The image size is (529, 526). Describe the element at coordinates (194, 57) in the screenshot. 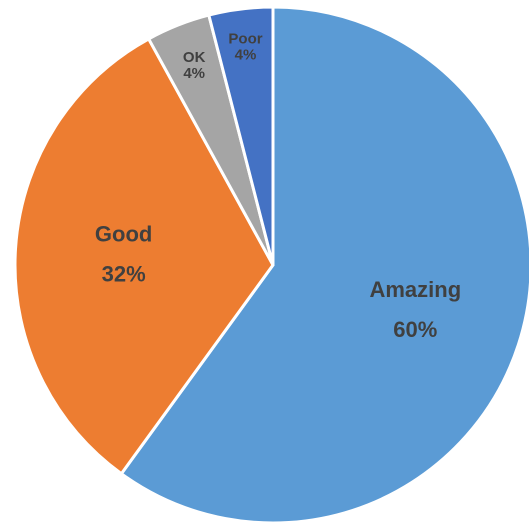

I see `slice-label-ok: OK` at that location.